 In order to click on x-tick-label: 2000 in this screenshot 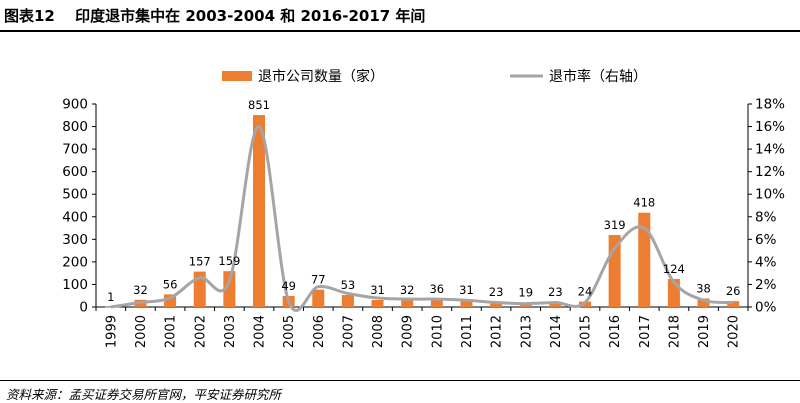, I will do `click(141, 331)`.